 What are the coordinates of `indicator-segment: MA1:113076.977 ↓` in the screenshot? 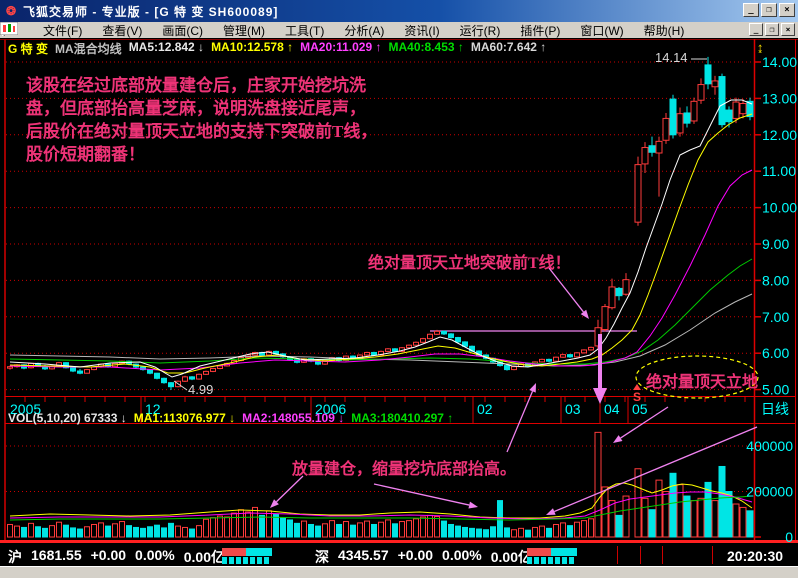 It's located at (184, 418).